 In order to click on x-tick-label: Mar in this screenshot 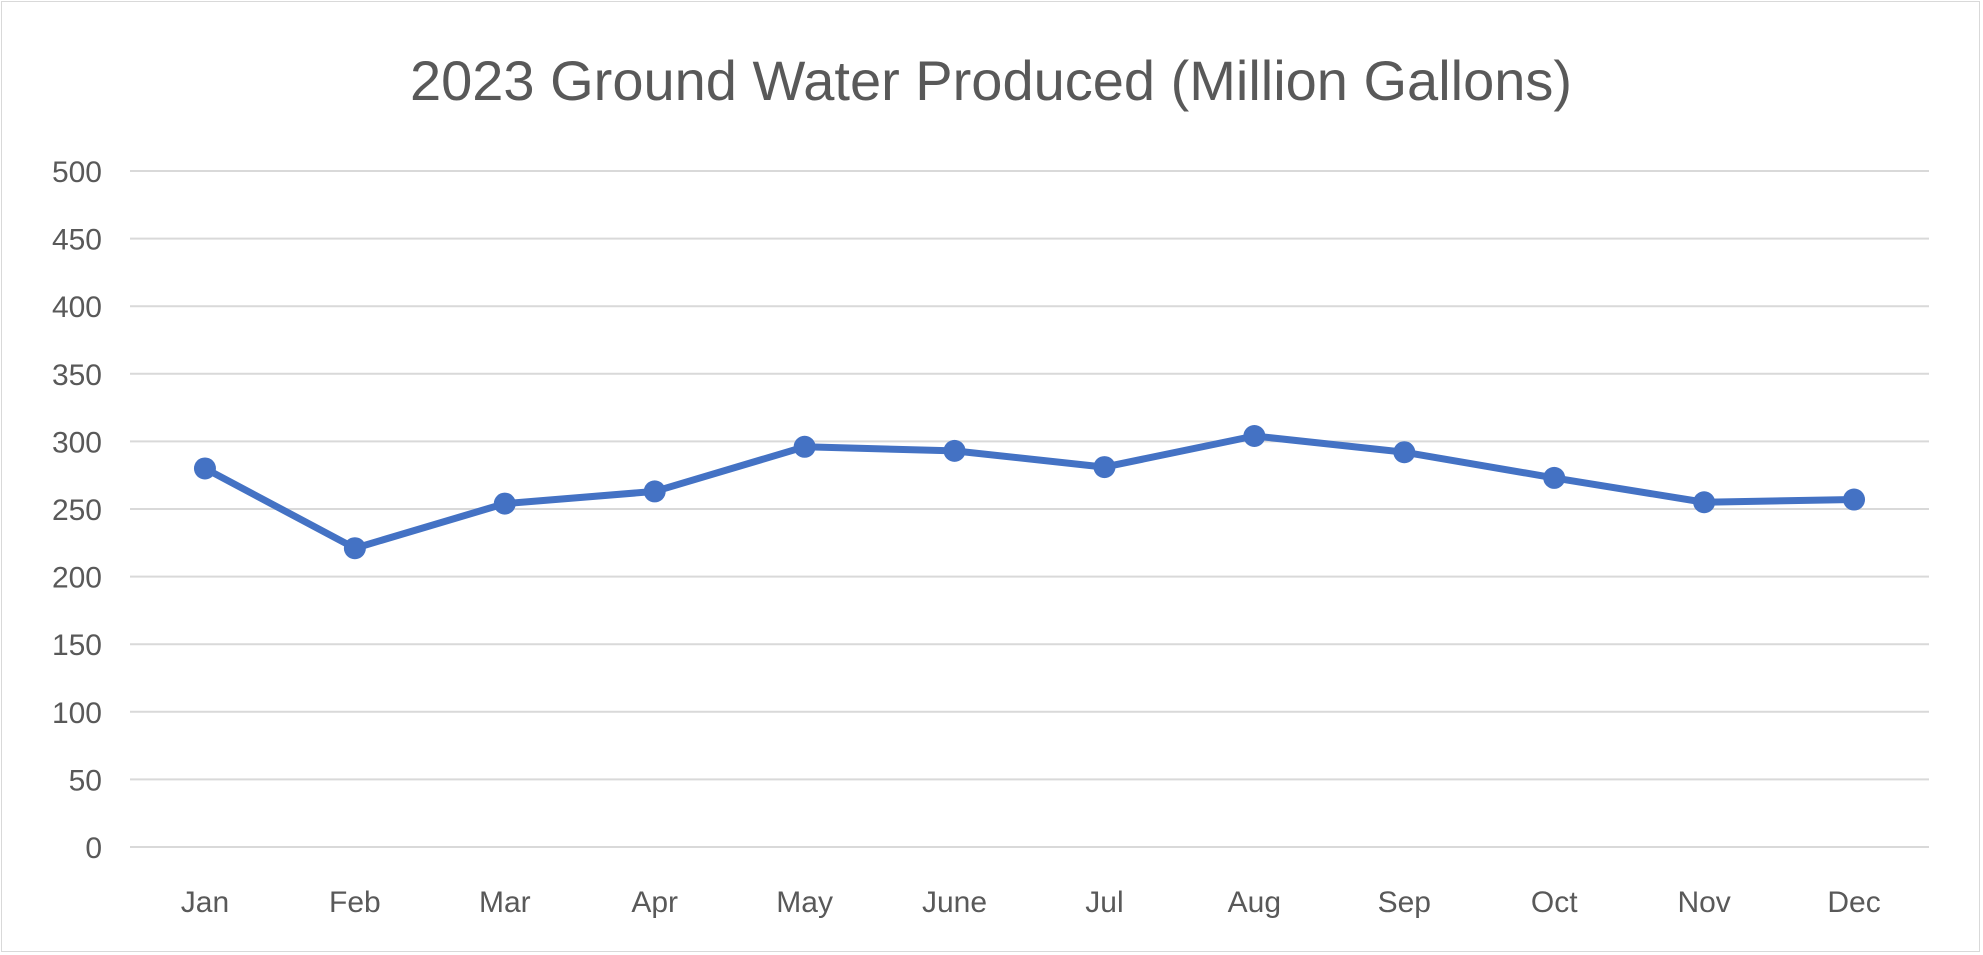, I will do `click(505, 902)`.